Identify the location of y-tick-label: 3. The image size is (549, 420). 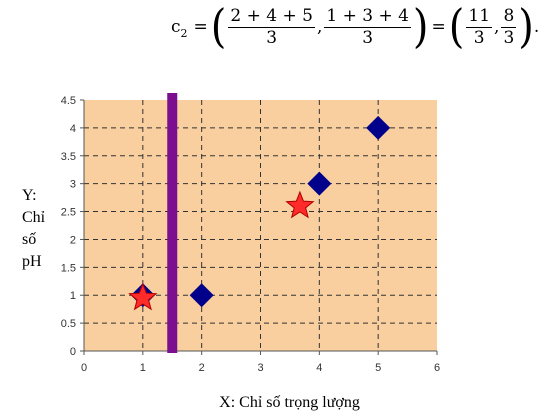
(73, 185).